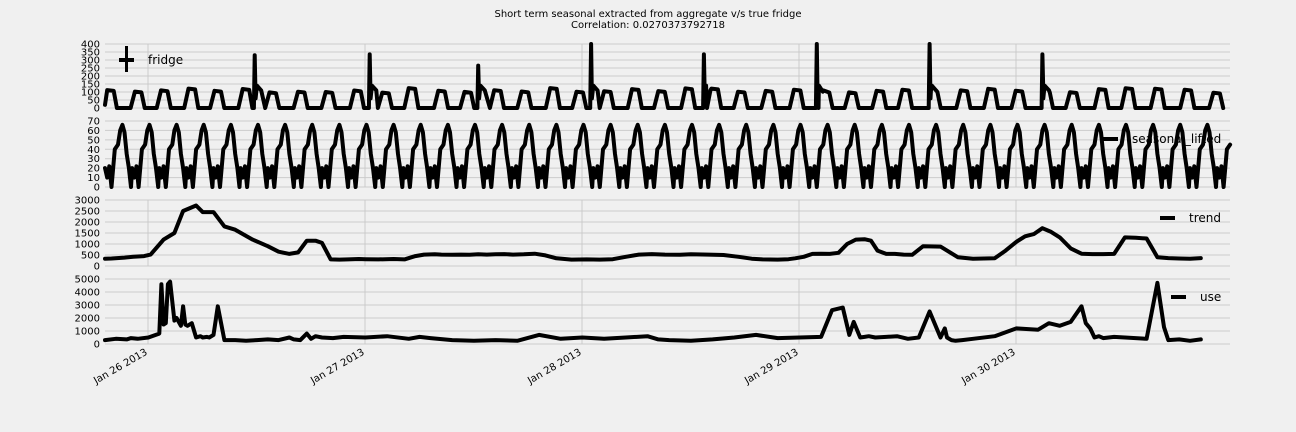 The width and height of the screenshot is (1296, 432). What do you see at coordinates (90, 85) in the screenshot?
I see `y-tick-label: 150` at bounding box center [90, 85].